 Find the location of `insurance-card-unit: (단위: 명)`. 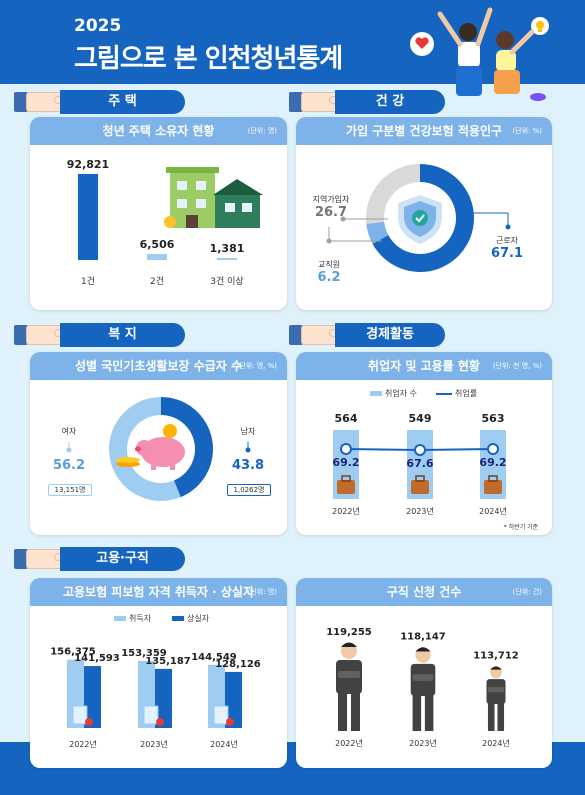

insurance-card-unit: (단위: 명) is located at coordinates (262, 592).